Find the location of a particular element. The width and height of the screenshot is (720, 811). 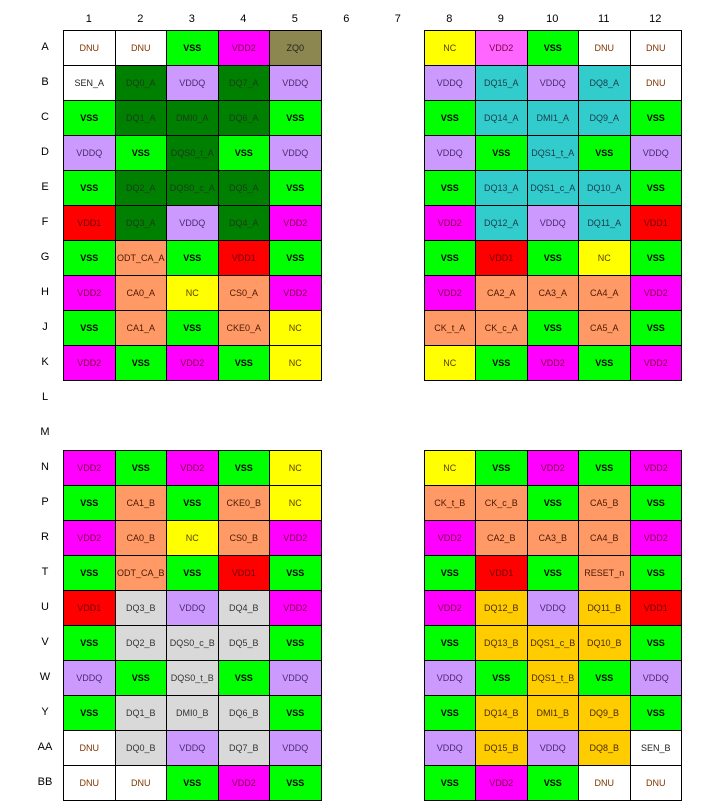

column-header: 1 is located at coordinates (88, 19).